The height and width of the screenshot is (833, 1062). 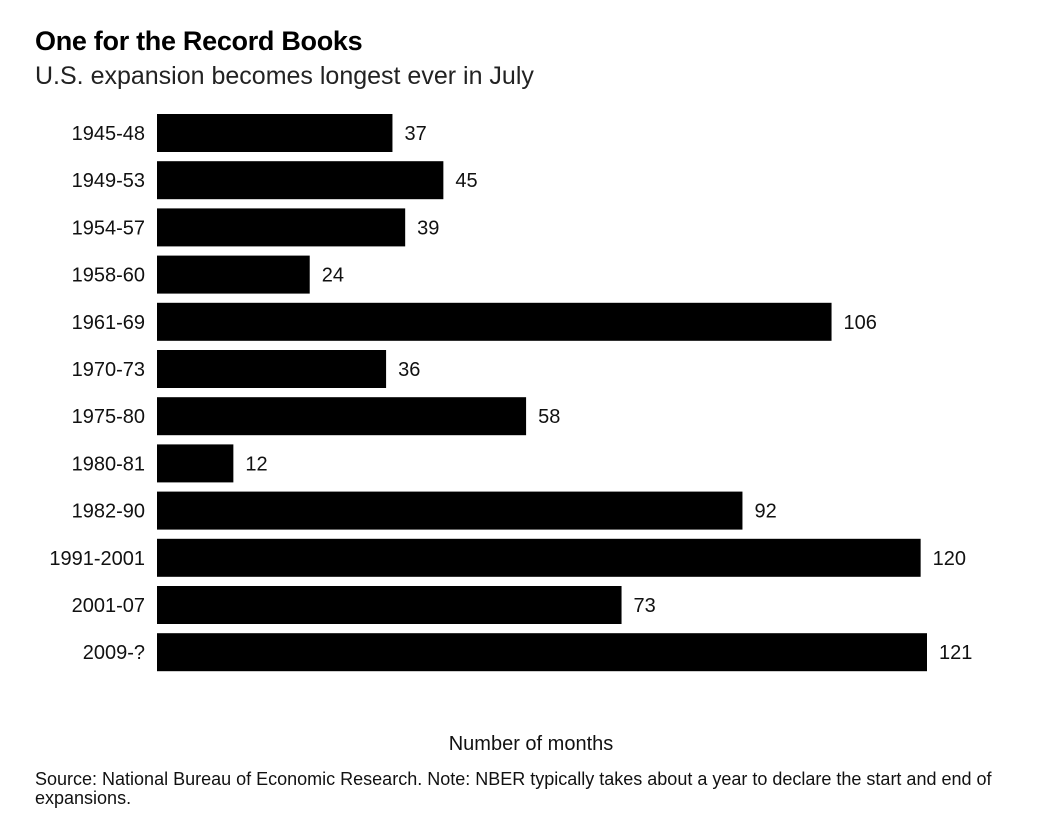 What do you see at coordinates (108, 276) in the screenshot?
I see `category-label: 1958-60` at bounding box center [108, 276].